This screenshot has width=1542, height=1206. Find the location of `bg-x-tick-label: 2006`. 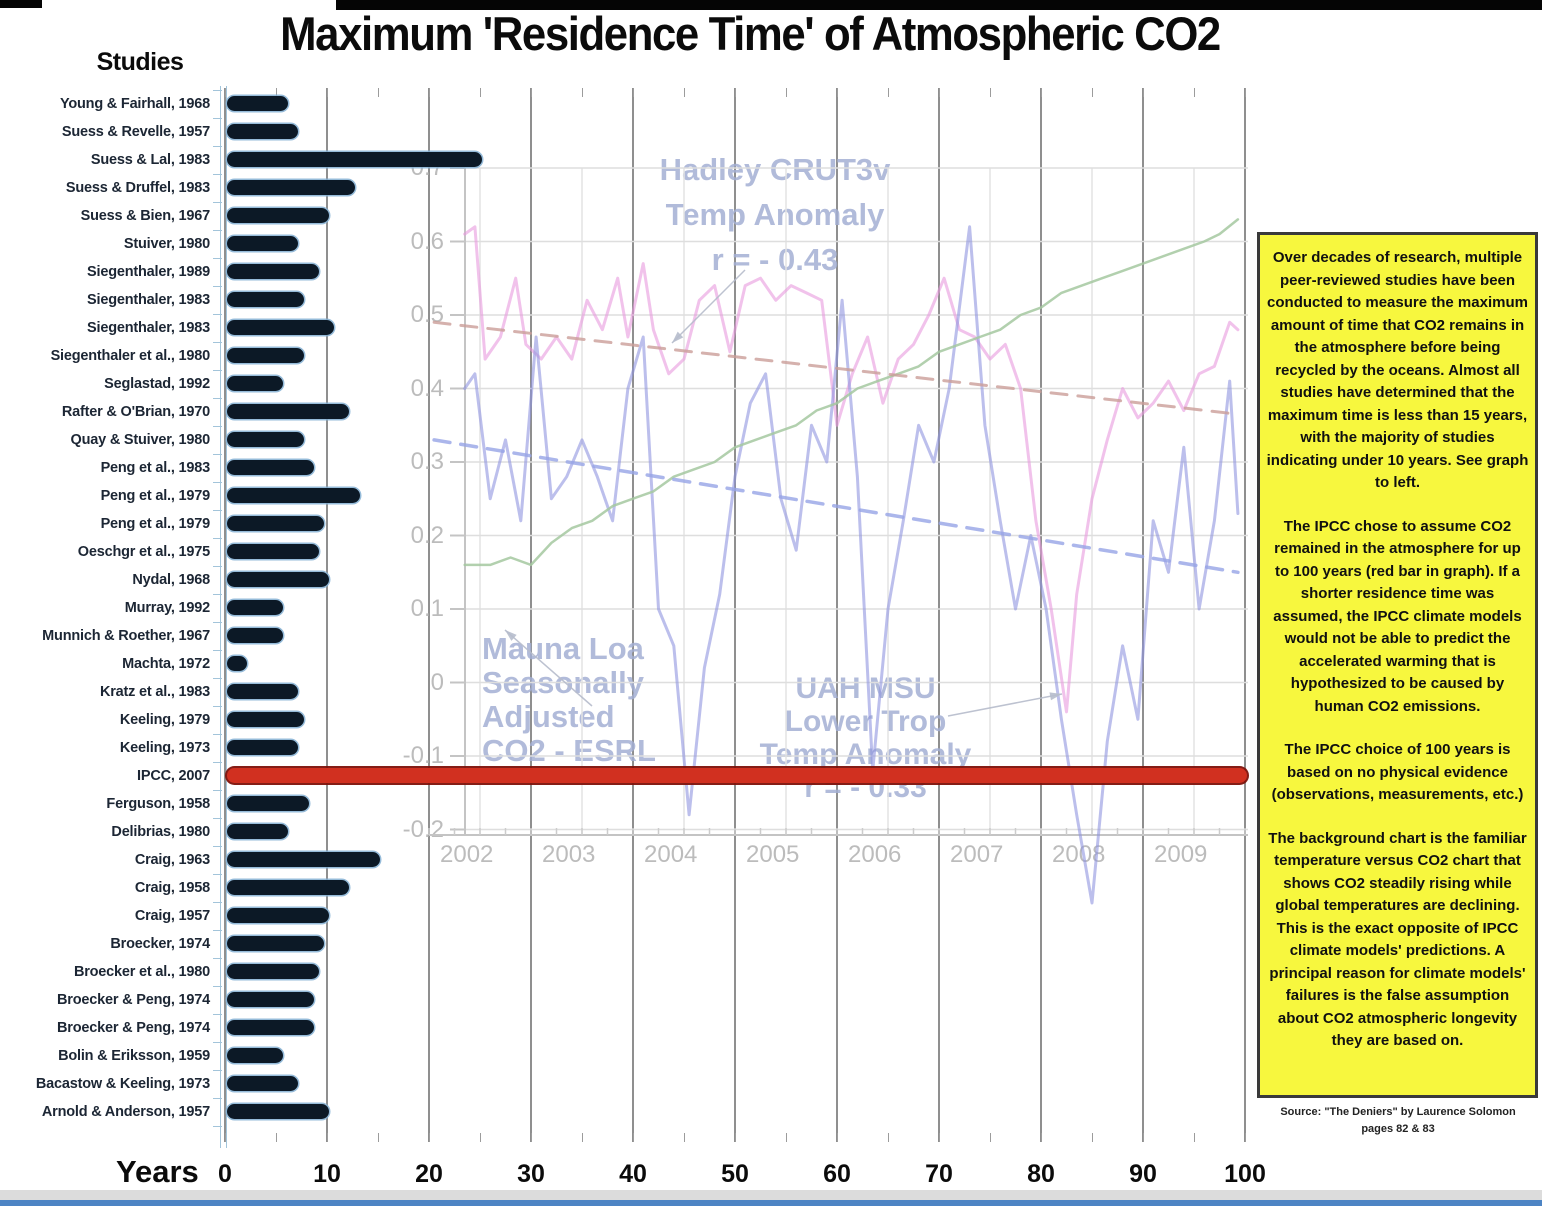

bg-x-tick-label: 2006 is located at coordinates (875, 854).